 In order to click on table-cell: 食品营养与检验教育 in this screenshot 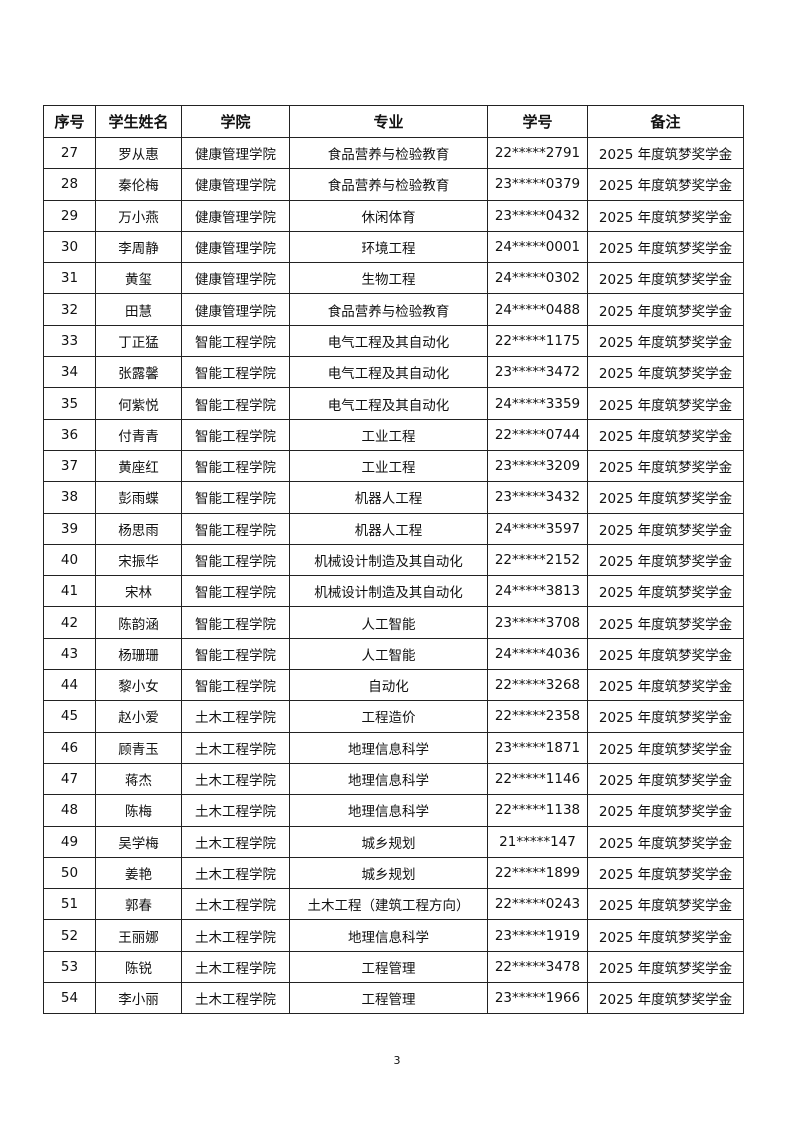, I will do `click(388, 309)`.